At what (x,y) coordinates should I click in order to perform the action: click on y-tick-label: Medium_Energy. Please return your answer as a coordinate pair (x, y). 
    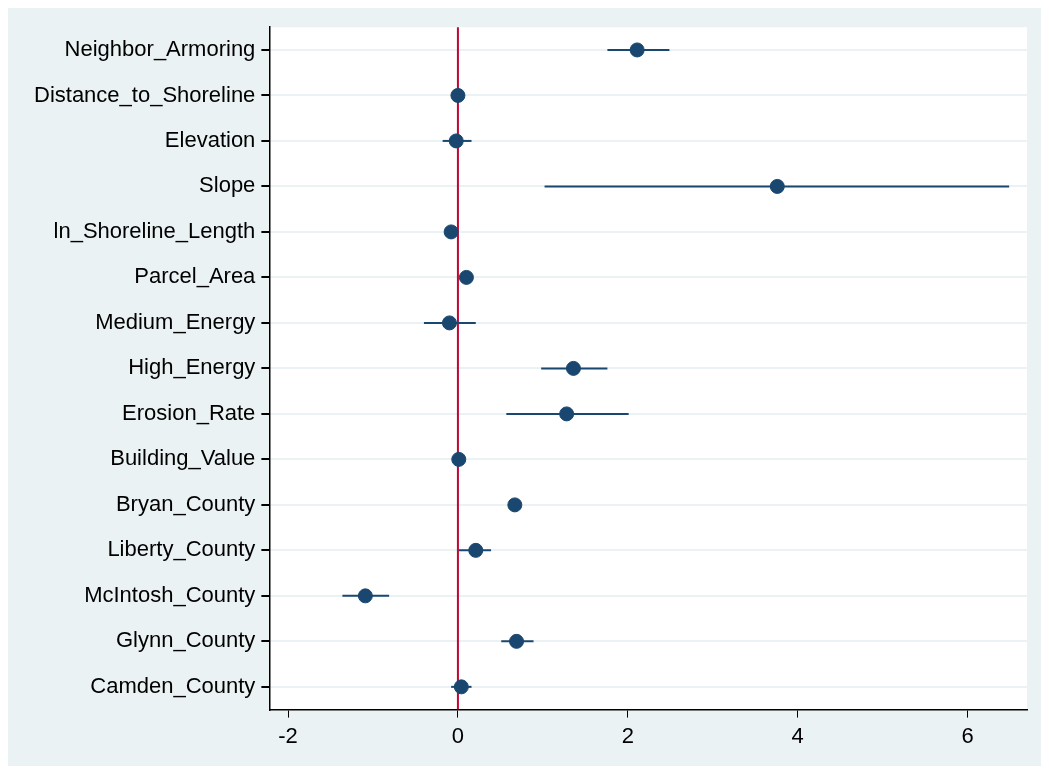
    Looking at the image, I should click on (175, 321).